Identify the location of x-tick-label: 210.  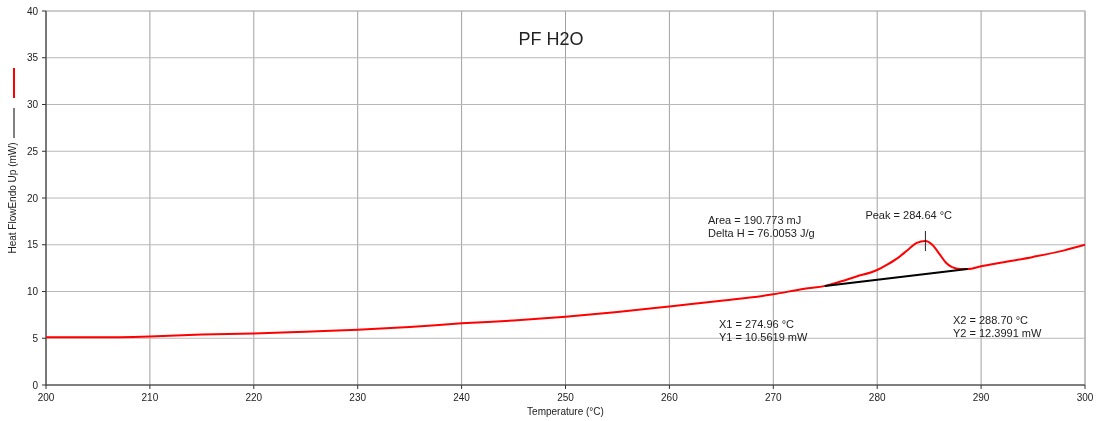
(150, 397).